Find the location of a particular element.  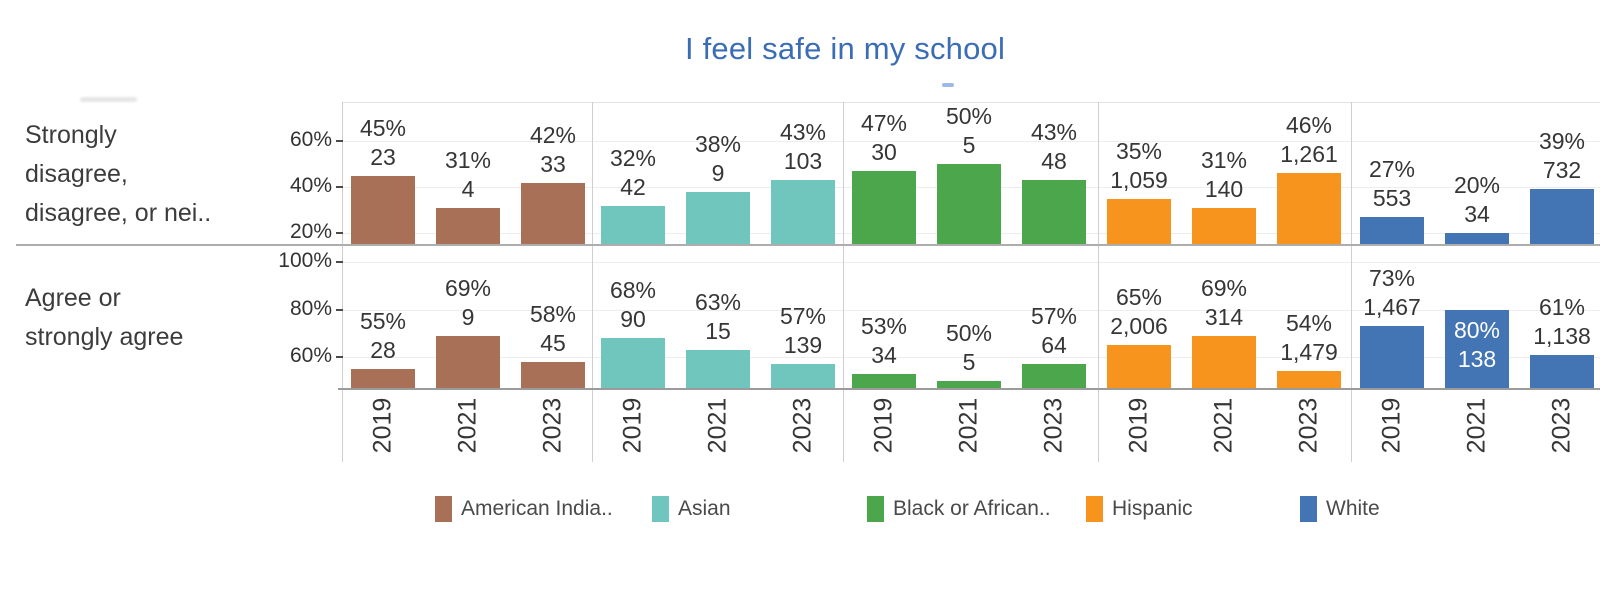

bar-black-or-african-american-2023-agree is located at coordinates (1054, 376).